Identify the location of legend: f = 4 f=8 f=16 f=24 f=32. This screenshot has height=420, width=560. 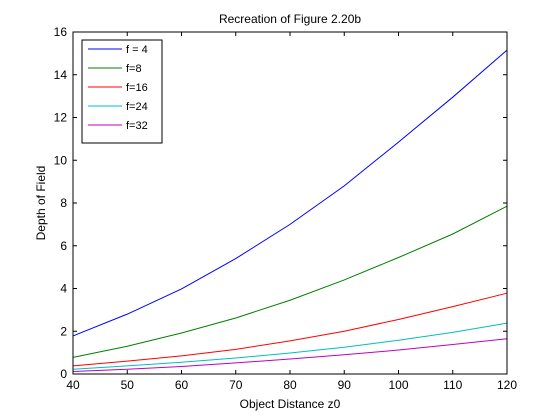
(122, 91).